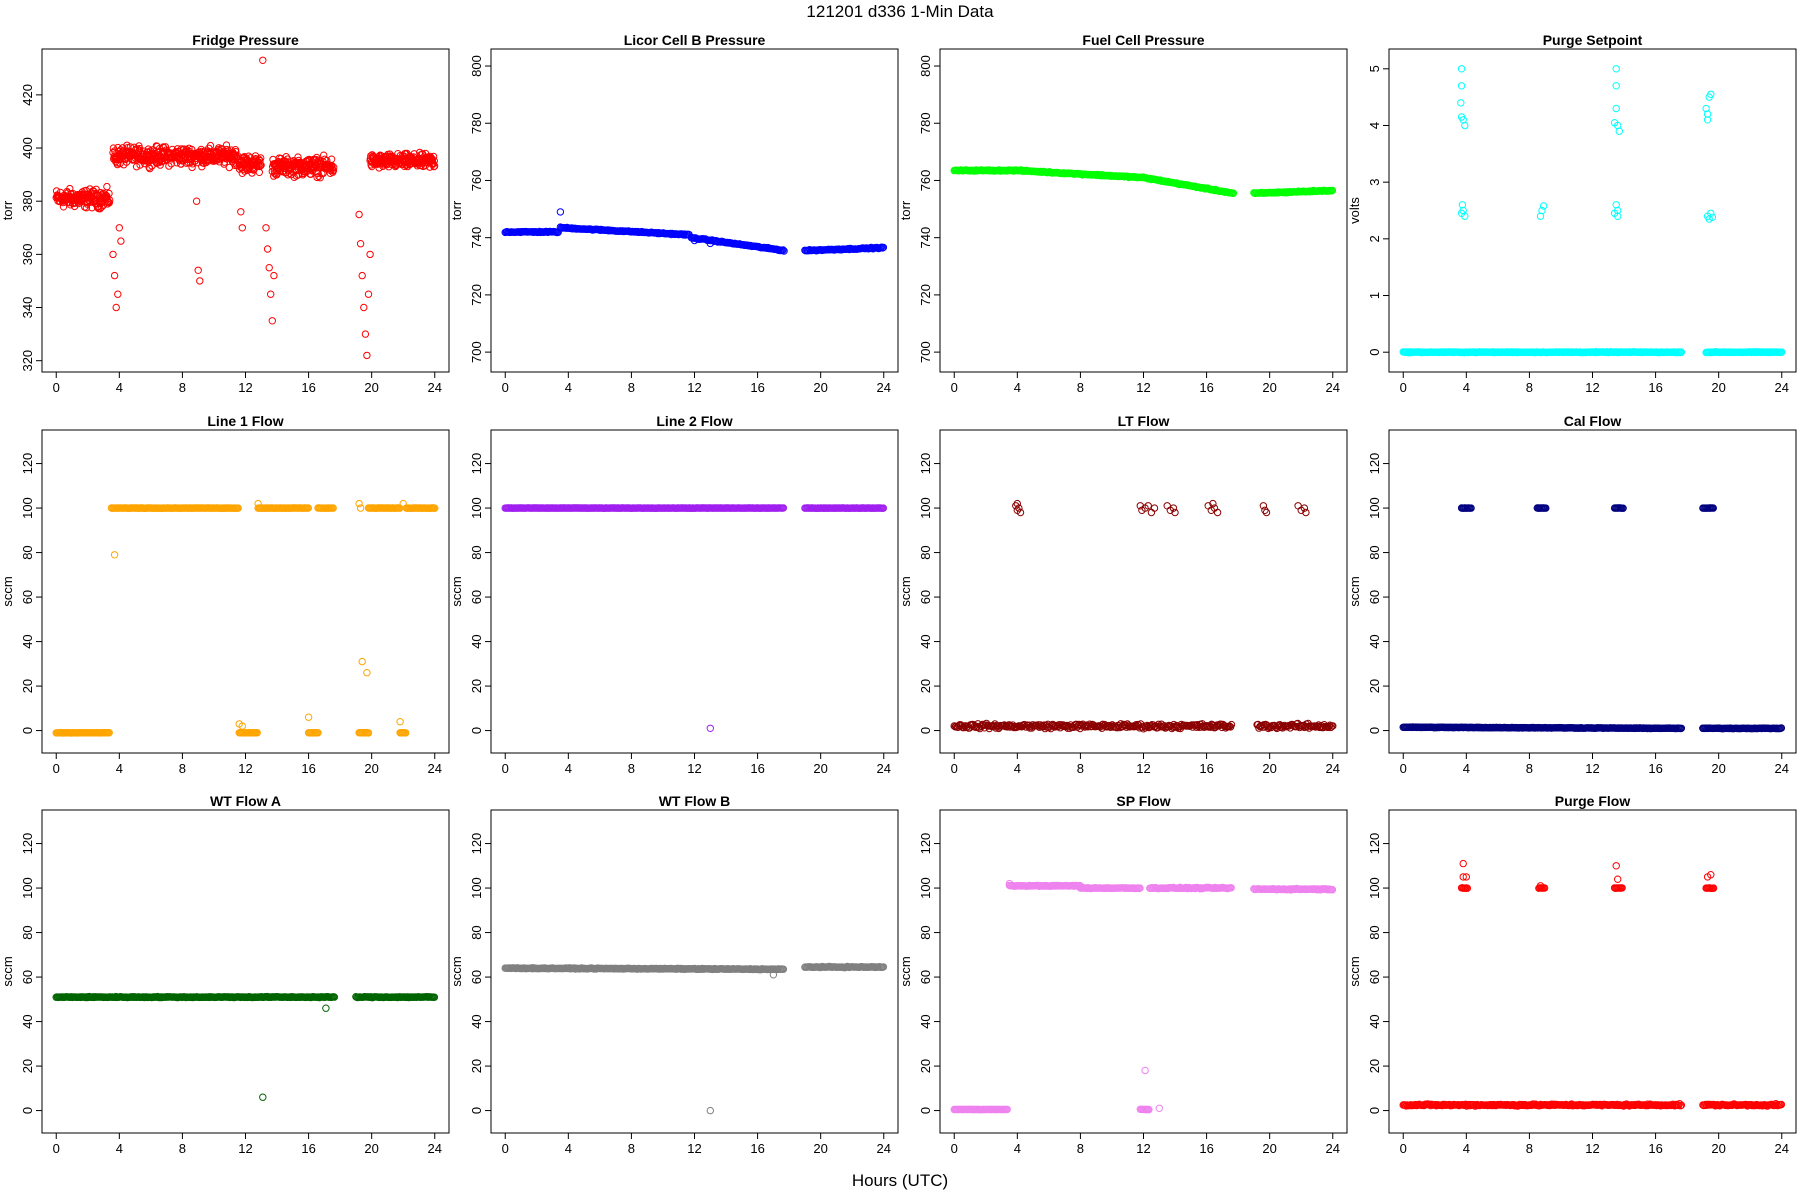 This screenshot has height=1200, width=1800. I want to click on chart-title: Purge Setpoint, so click(1593, 40).